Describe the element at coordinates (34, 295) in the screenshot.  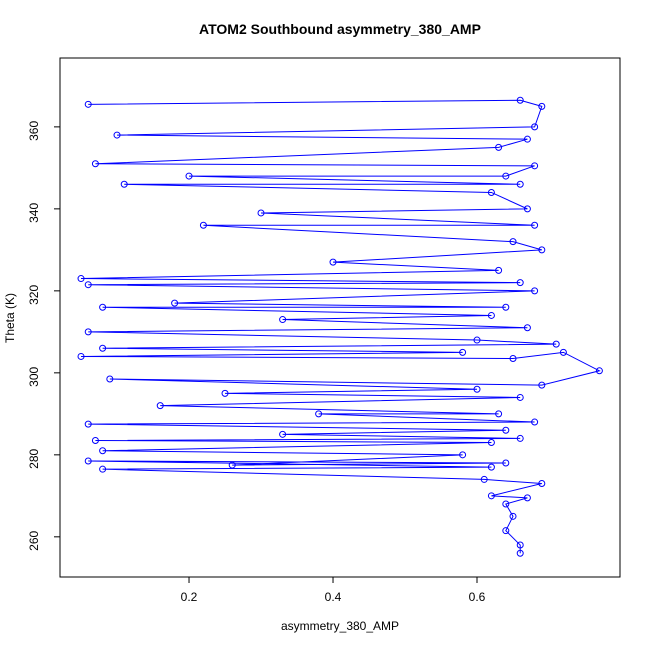
I see `y-tick-label: 320` at that location.